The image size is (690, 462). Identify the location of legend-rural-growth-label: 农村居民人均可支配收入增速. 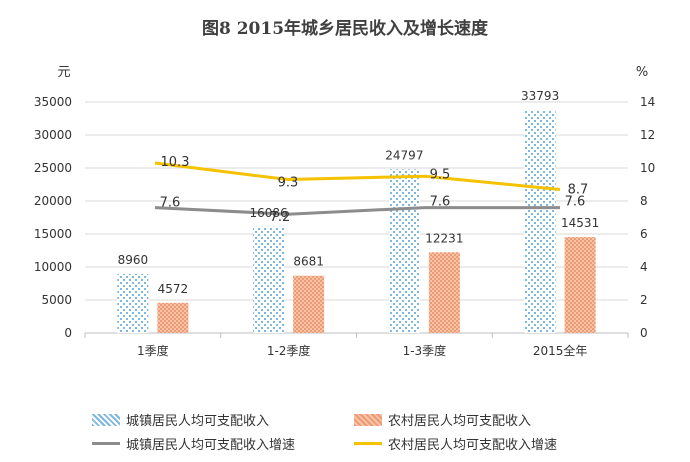
(473, 445).